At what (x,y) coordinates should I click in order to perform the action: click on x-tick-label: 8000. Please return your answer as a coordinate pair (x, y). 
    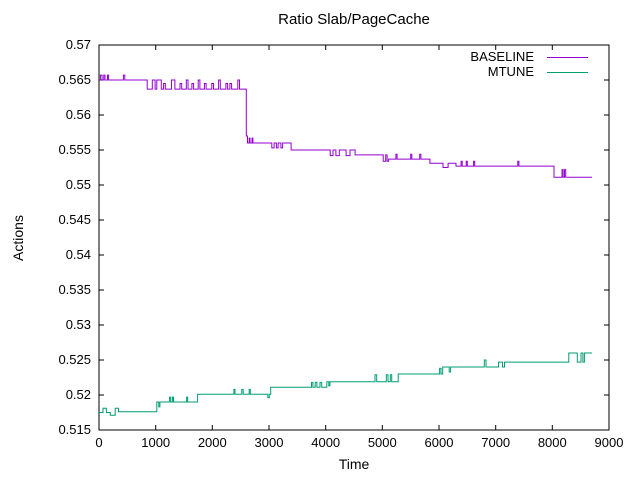
    Looking at the image, I should click on (552, 442).